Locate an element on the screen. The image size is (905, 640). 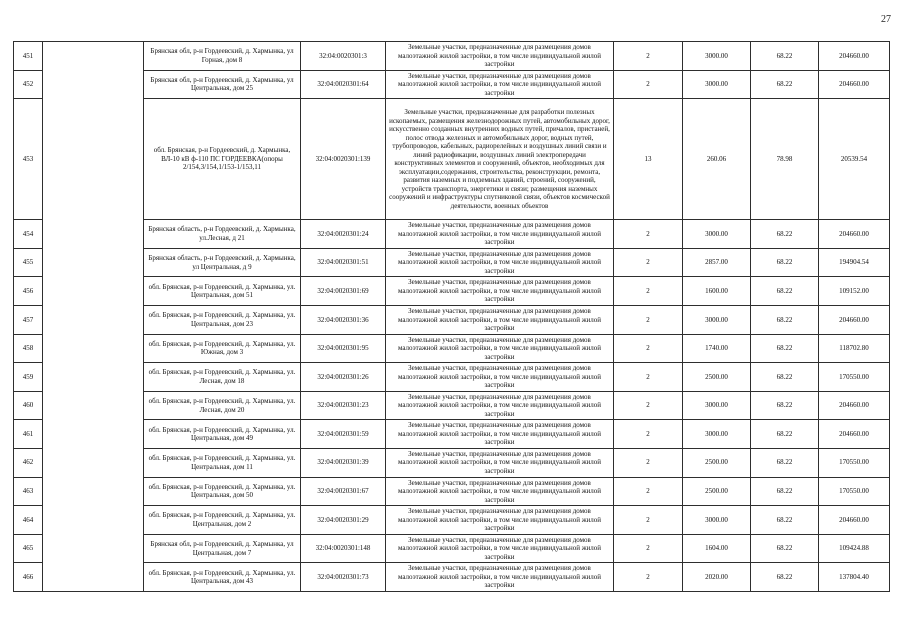
empty-column-cell is located at coordinates (93, 316).